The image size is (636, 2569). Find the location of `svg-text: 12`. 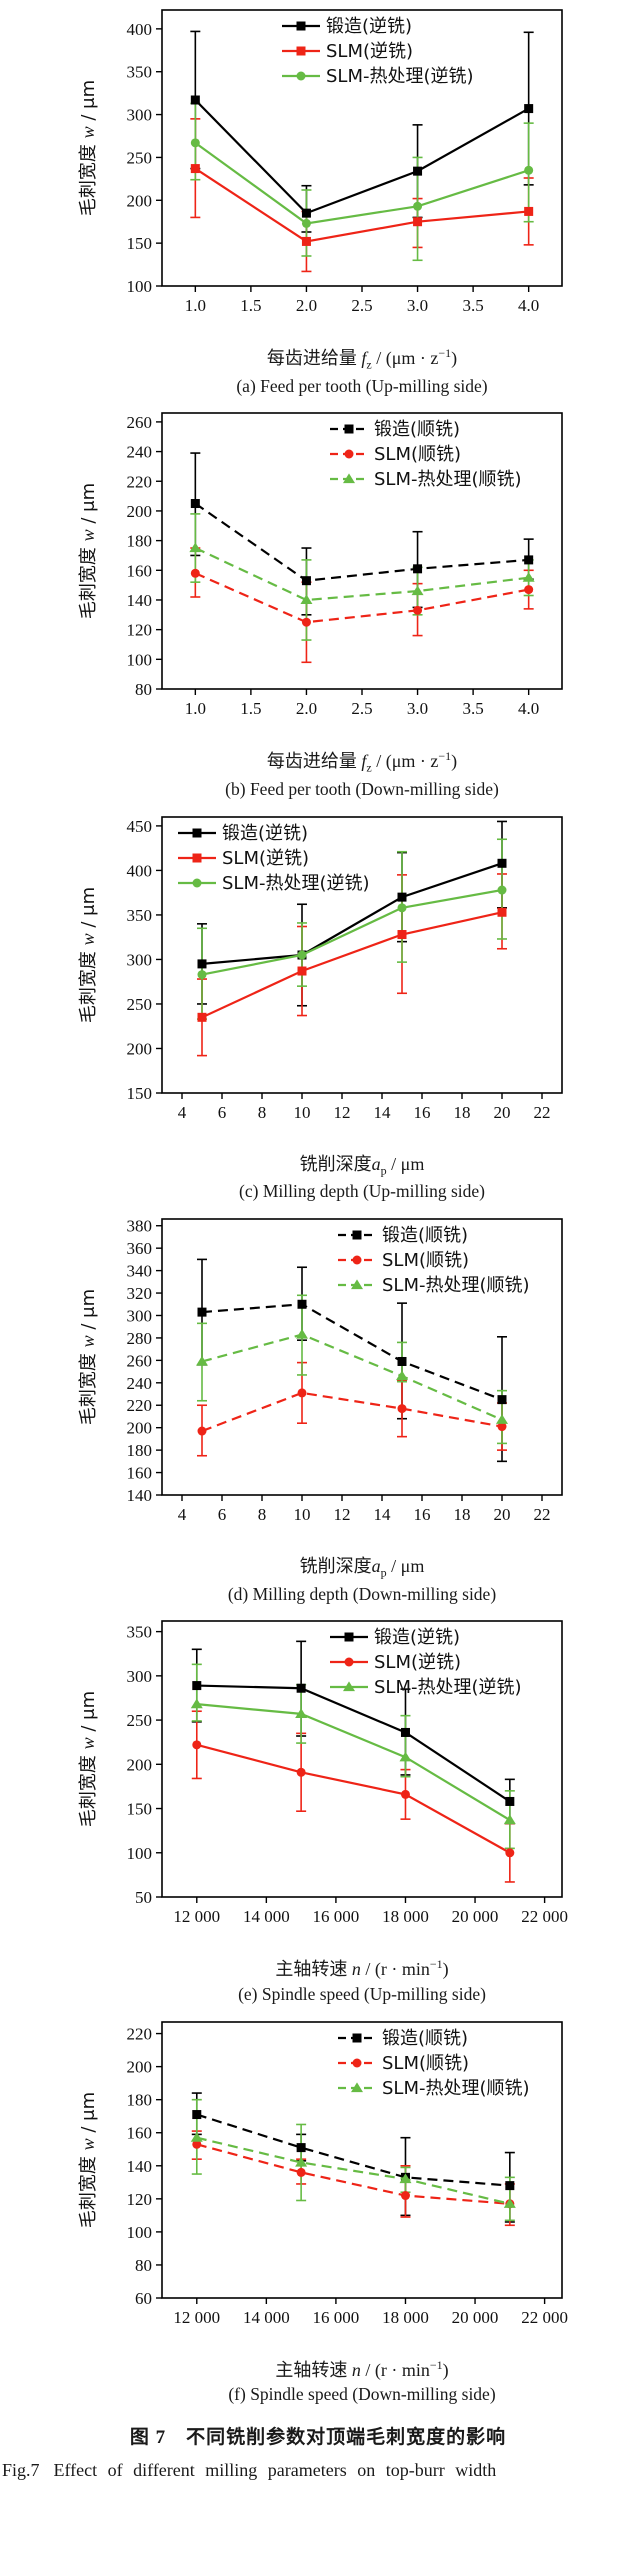

svg-text: 12 is located at coordinates (342, 1514).